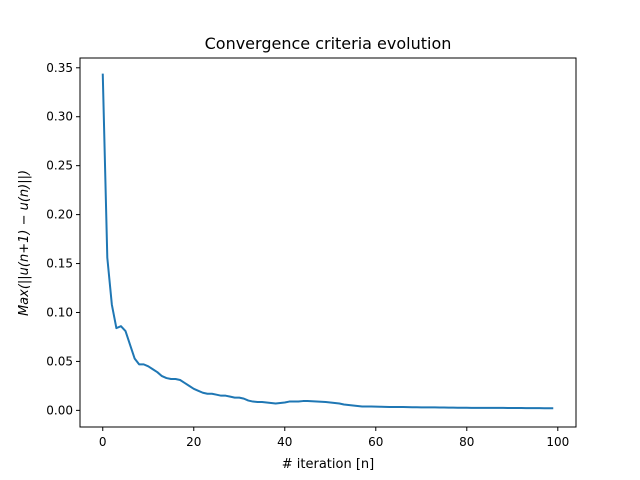 This screenshot has width=640, height=480. Describe the element at coordinates (59, 166) in the screenshot. I see `y-tick-label: 0.25` at that location.